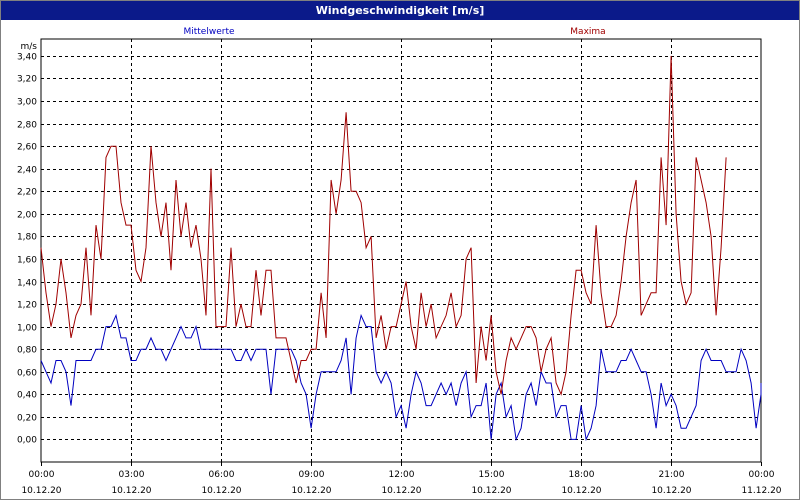 This screenshot has width=800, height=501. Describe the element at coordinates (27, 103) in the screenshot. I see `y-tick-label: 3,00` at that location.